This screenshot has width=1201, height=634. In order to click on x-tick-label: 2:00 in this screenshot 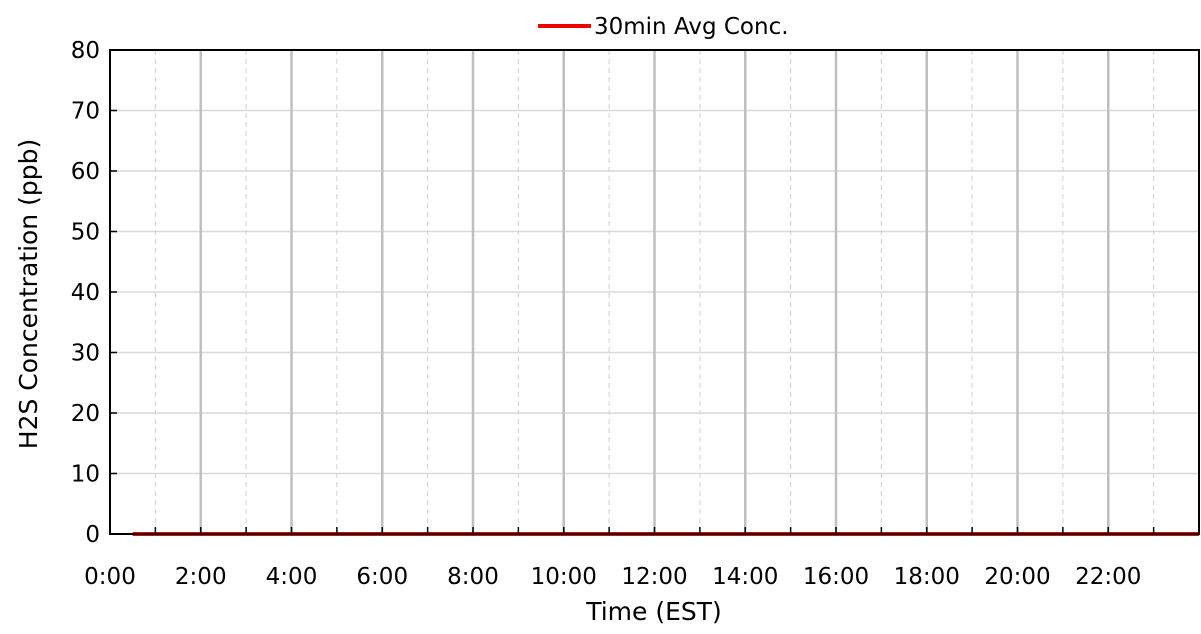, I will do `click(201, 577)`.